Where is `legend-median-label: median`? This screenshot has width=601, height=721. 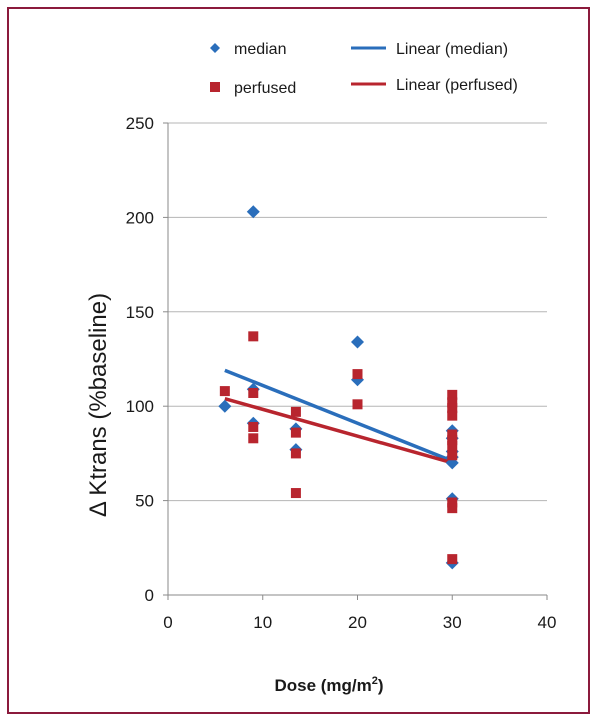 legend-median-label: median is located at coordinates (260, 49).